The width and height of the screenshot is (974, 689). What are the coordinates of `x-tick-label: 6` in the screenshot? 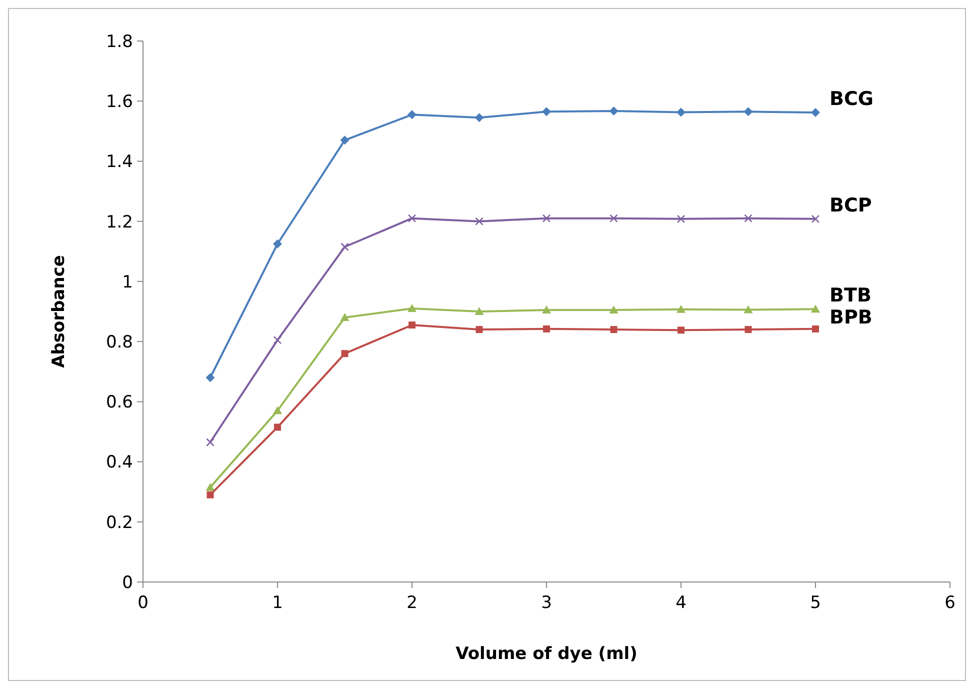 It's located at (950, 603).